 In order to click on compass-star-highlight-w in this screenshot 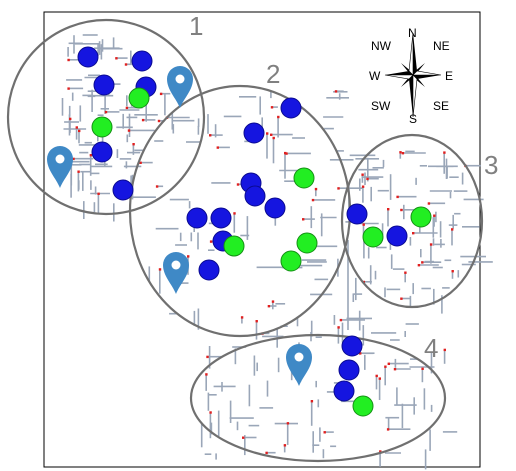, I will do `click(399, 77)`.